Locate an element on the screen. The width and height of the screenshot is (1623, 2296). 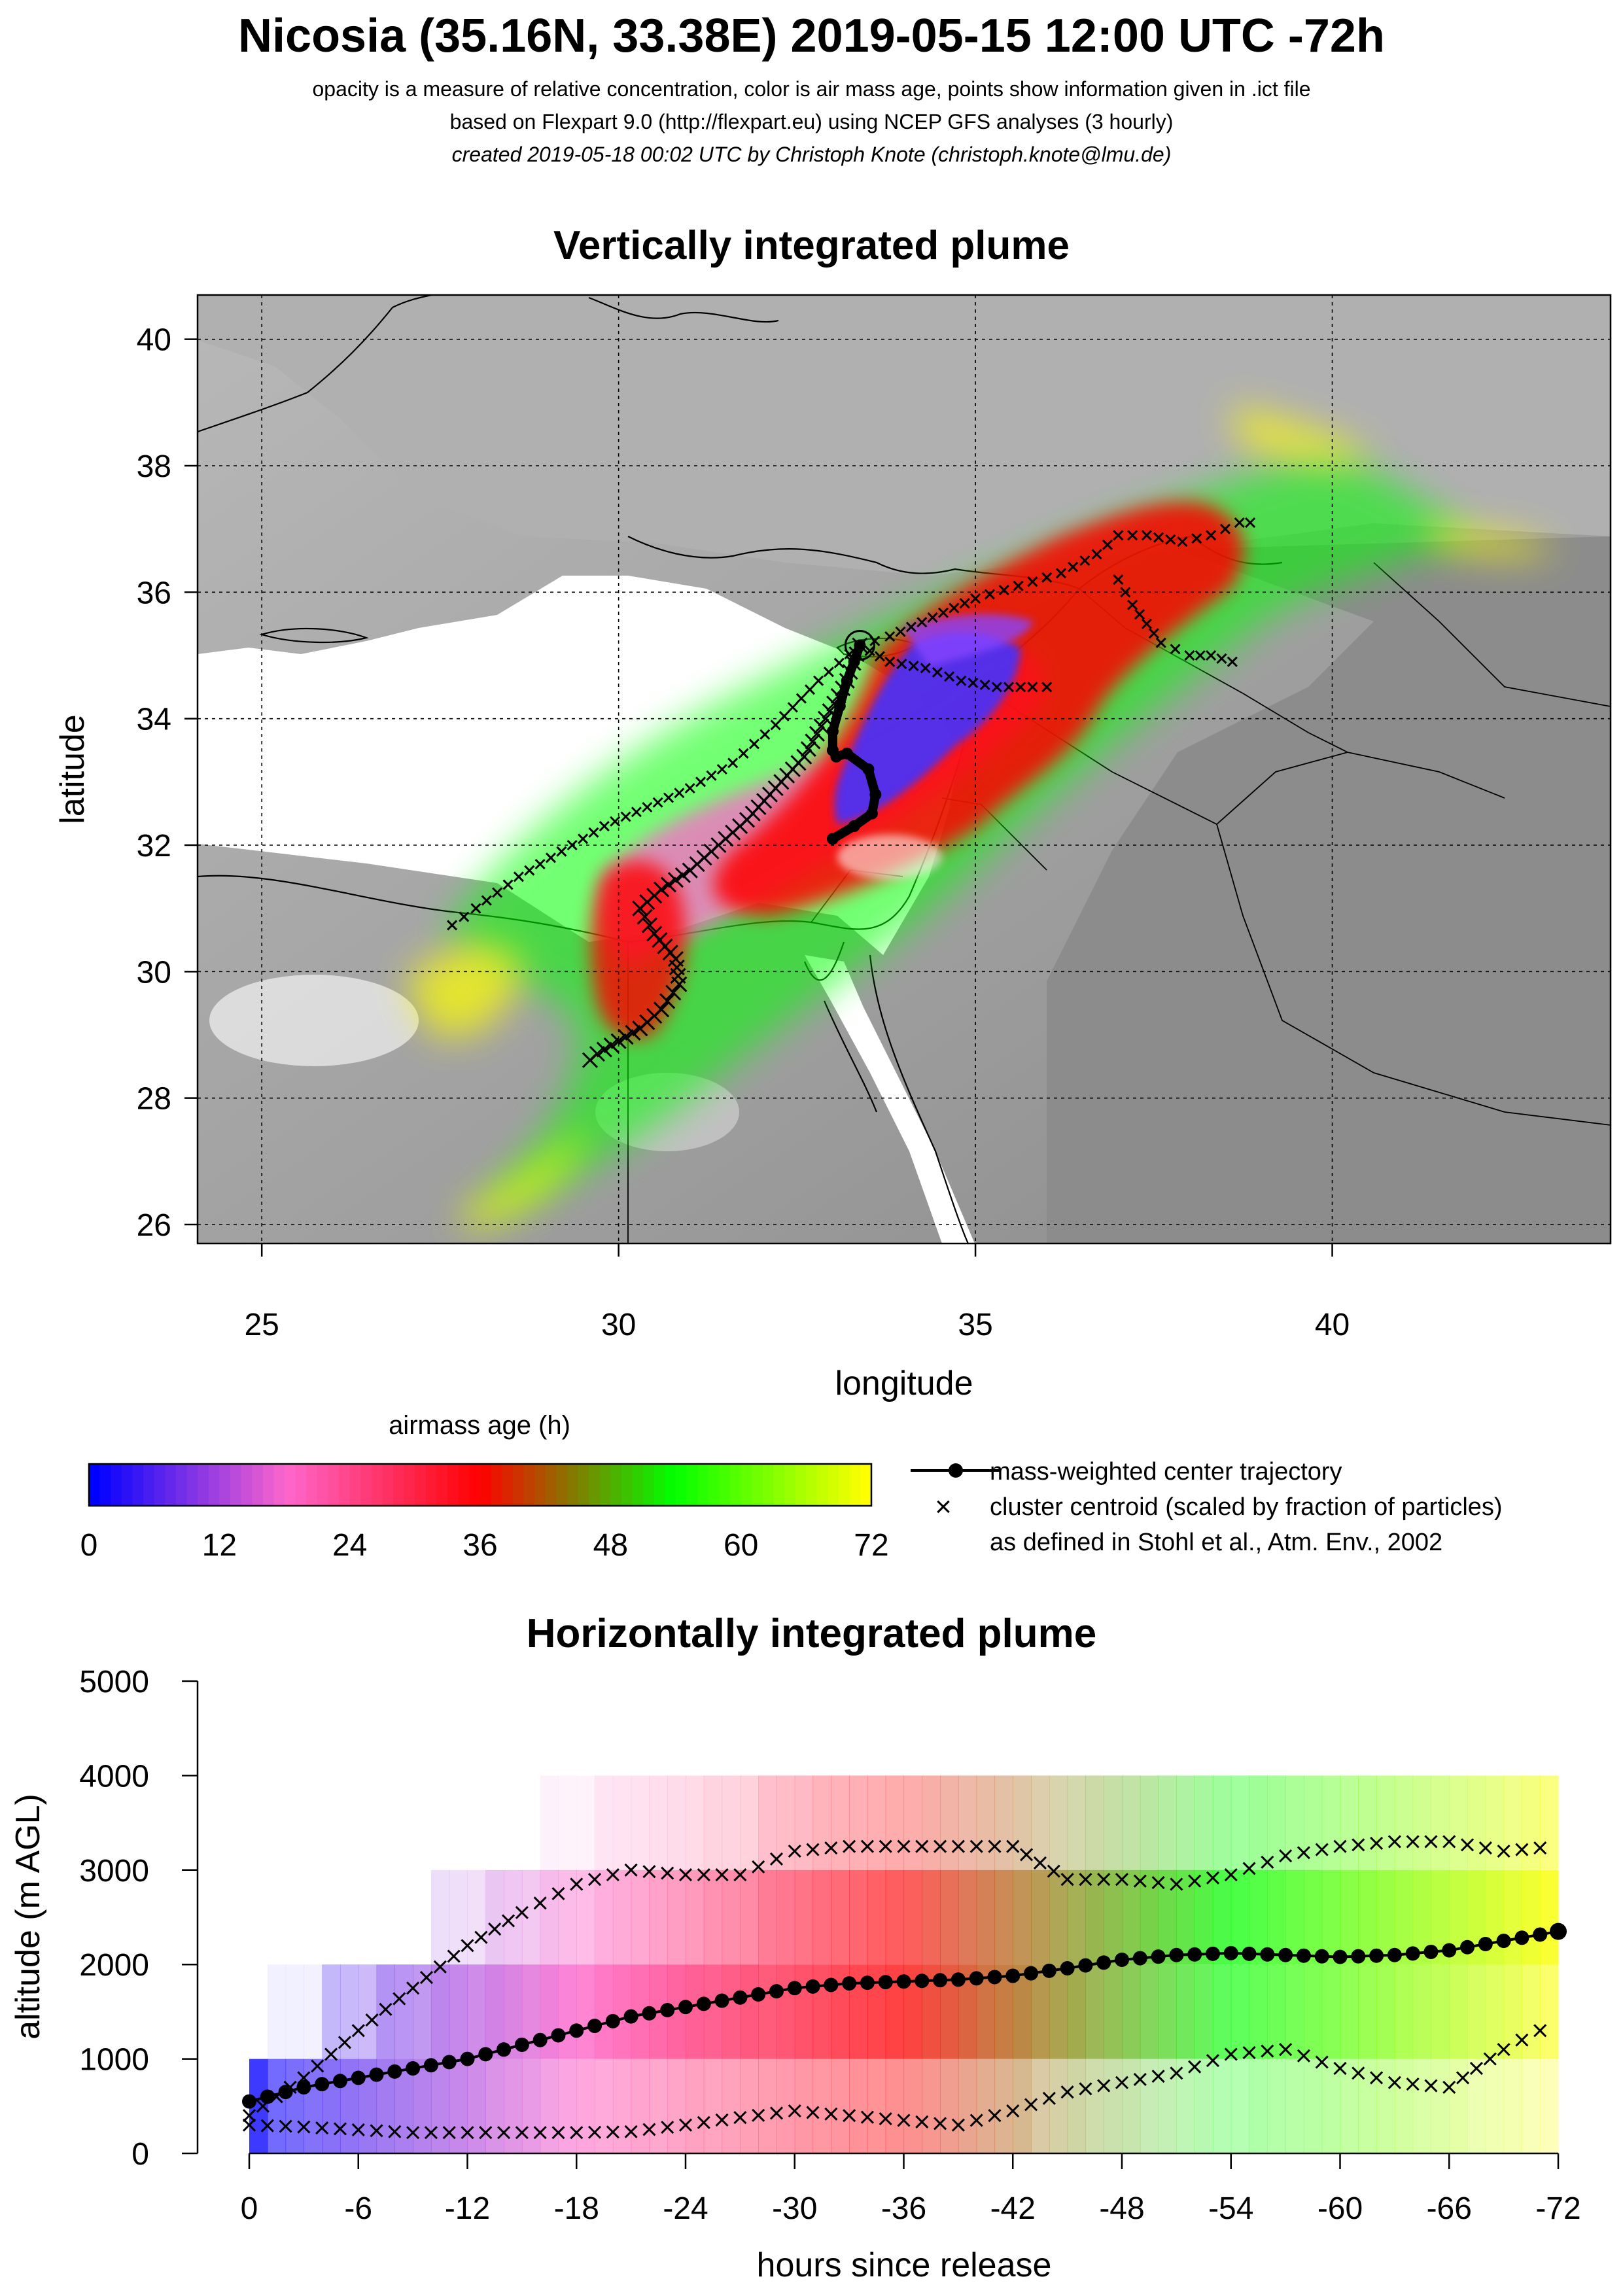
legend-center-dot-icon is located at coordinates (956, 1470).